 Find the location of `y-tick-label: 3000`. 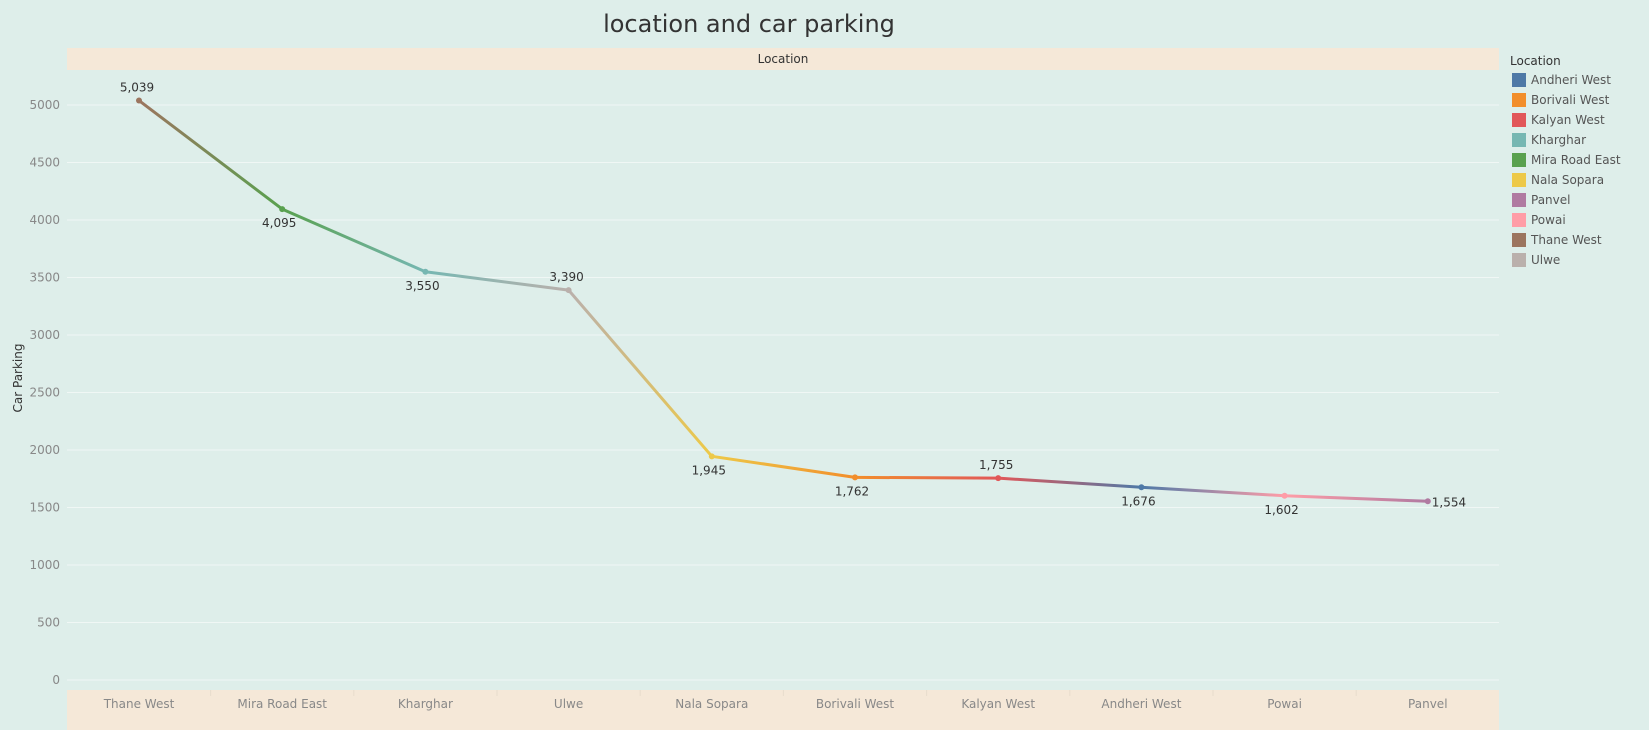

y-tick-label: 3000 is located at coordinates (44, 335).